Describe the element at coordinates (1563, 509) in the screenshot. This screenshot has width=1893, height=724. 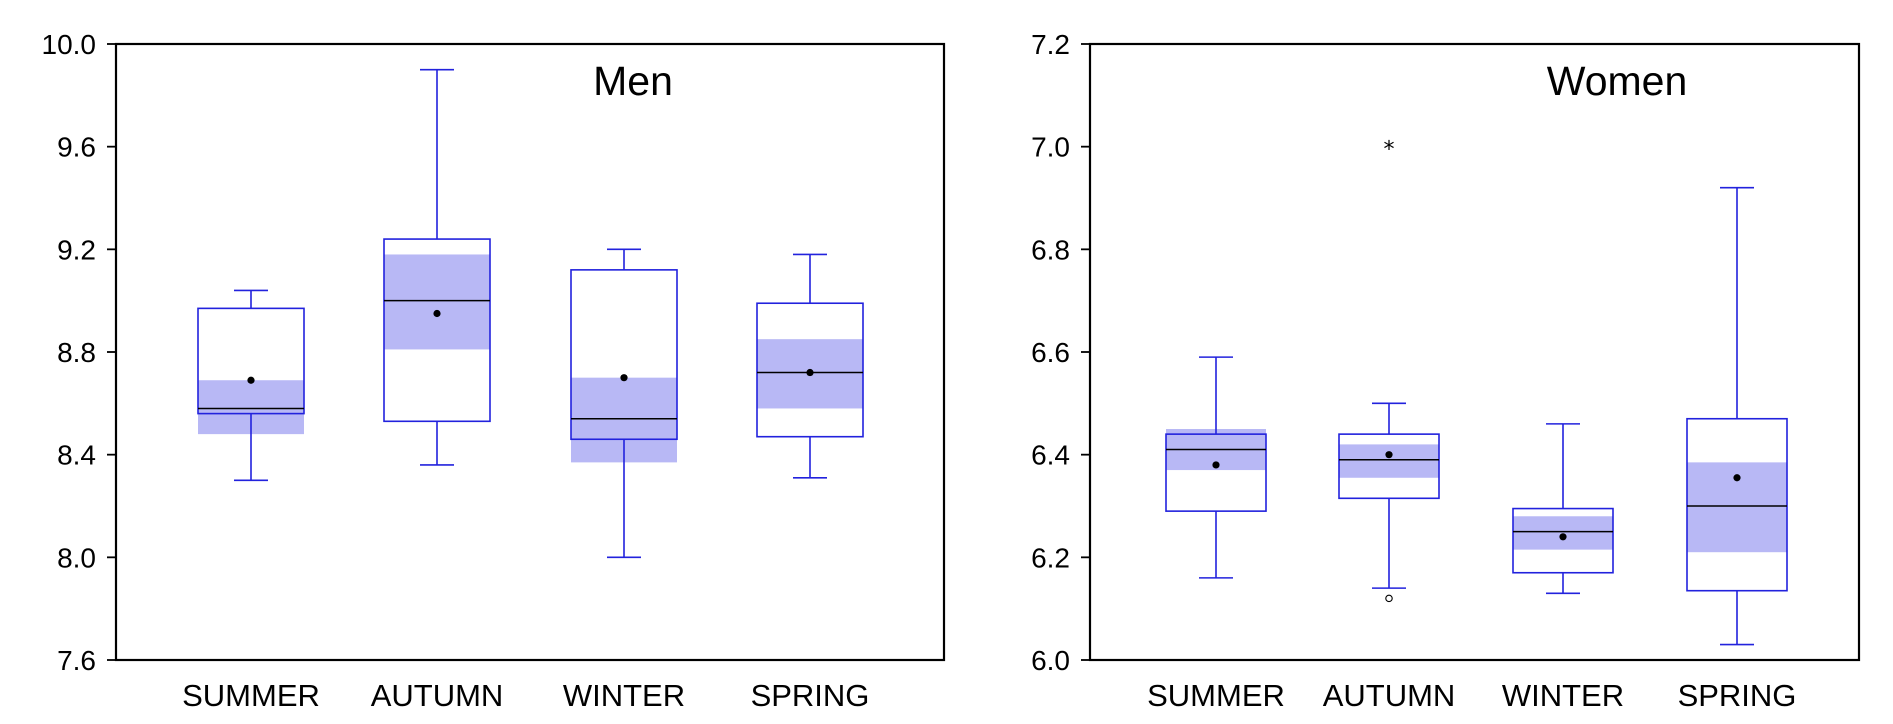
I see `women-box-winter` at that location.